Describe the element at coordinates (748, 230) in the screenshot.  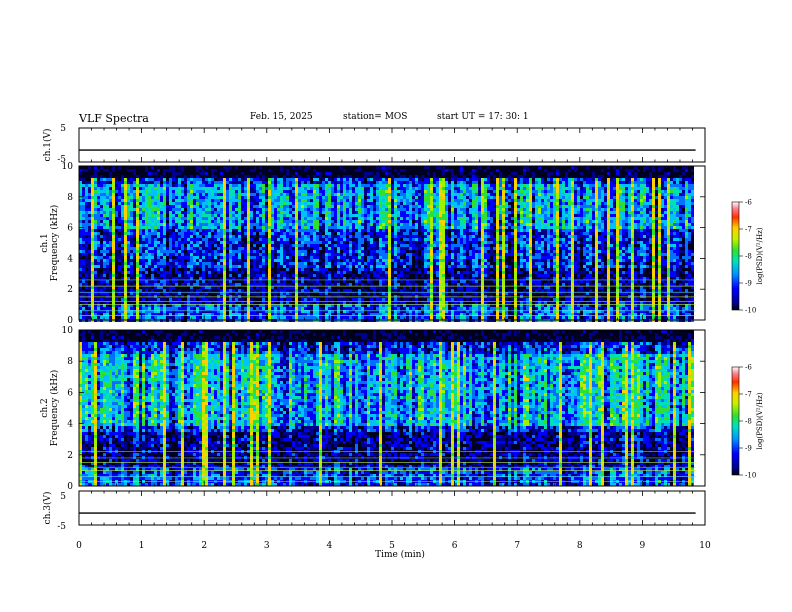
I see `colorbar-ch1-tick-label: -7` at that location.